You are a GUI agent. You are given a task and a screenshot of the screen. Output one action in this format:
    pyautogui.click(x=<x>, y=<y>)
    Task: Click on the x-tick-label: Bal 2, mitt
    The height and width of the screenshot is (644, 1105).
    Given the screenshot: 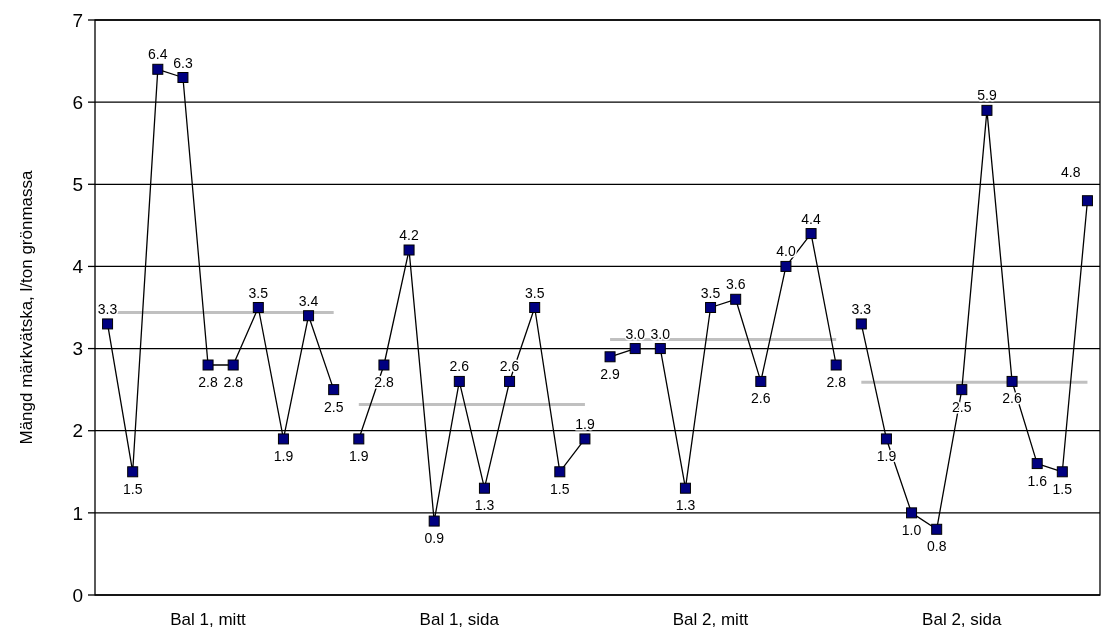 What is the action you would take?
    pyautogui.click(x=710, y=619)
    